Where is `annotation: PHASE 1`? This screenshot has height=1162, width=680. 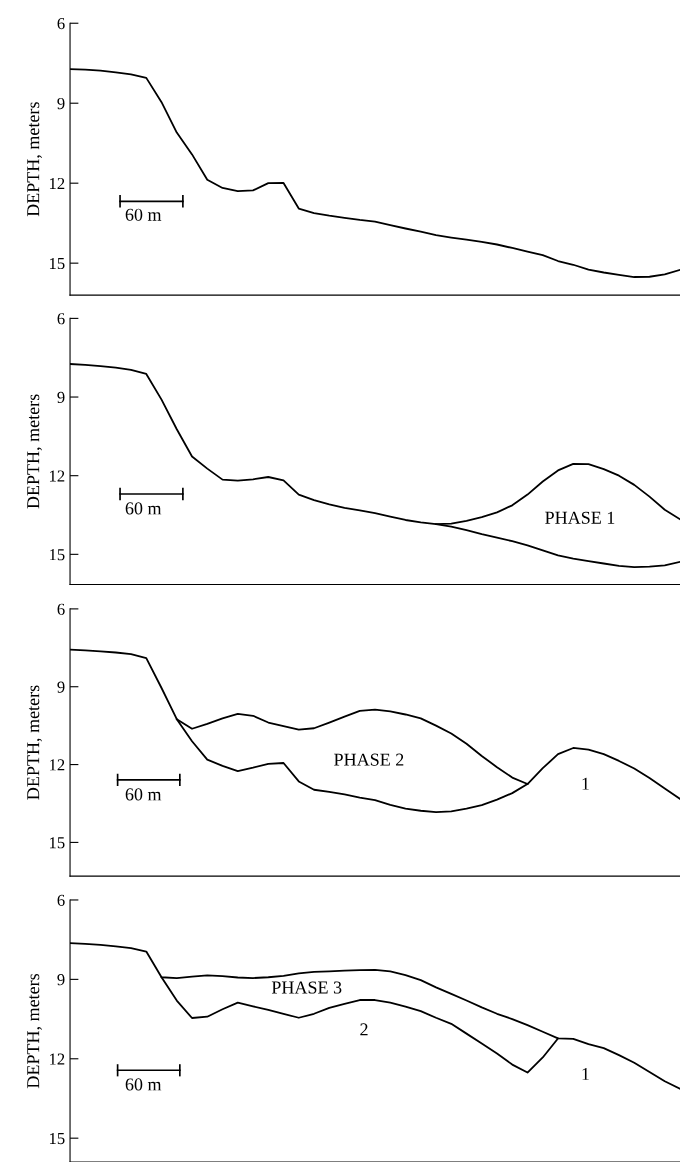
annotation: PHASE 1 is located at coordinates (580, 517).